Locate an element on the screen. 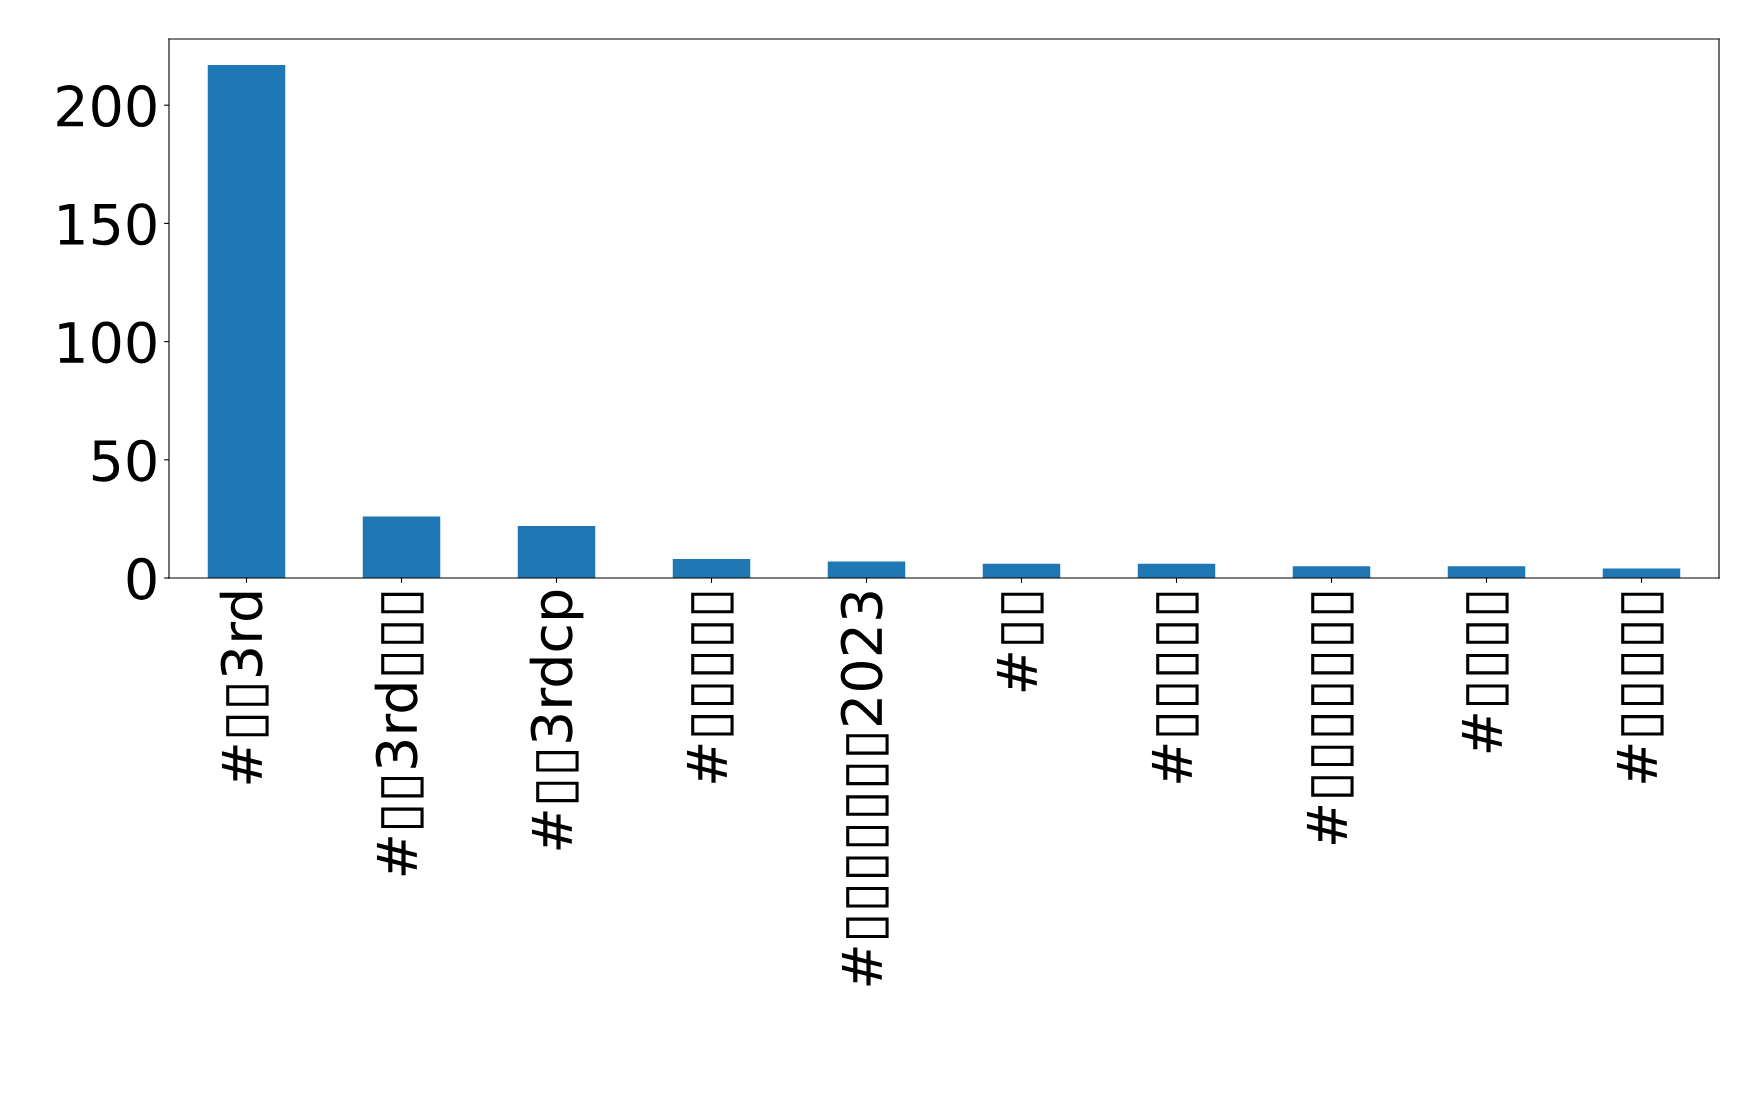 This screenshot has width=1758, height=1102. y-tick-label: 100 is located at coordinates (107, 342).